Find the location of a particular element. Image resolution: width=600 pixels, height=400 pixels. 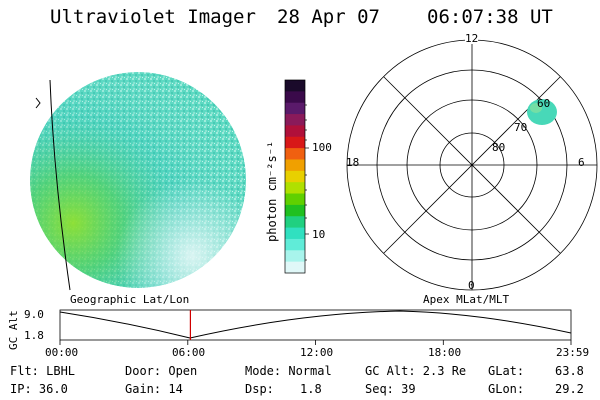

terminator-line is located at coordinates (60, 185).